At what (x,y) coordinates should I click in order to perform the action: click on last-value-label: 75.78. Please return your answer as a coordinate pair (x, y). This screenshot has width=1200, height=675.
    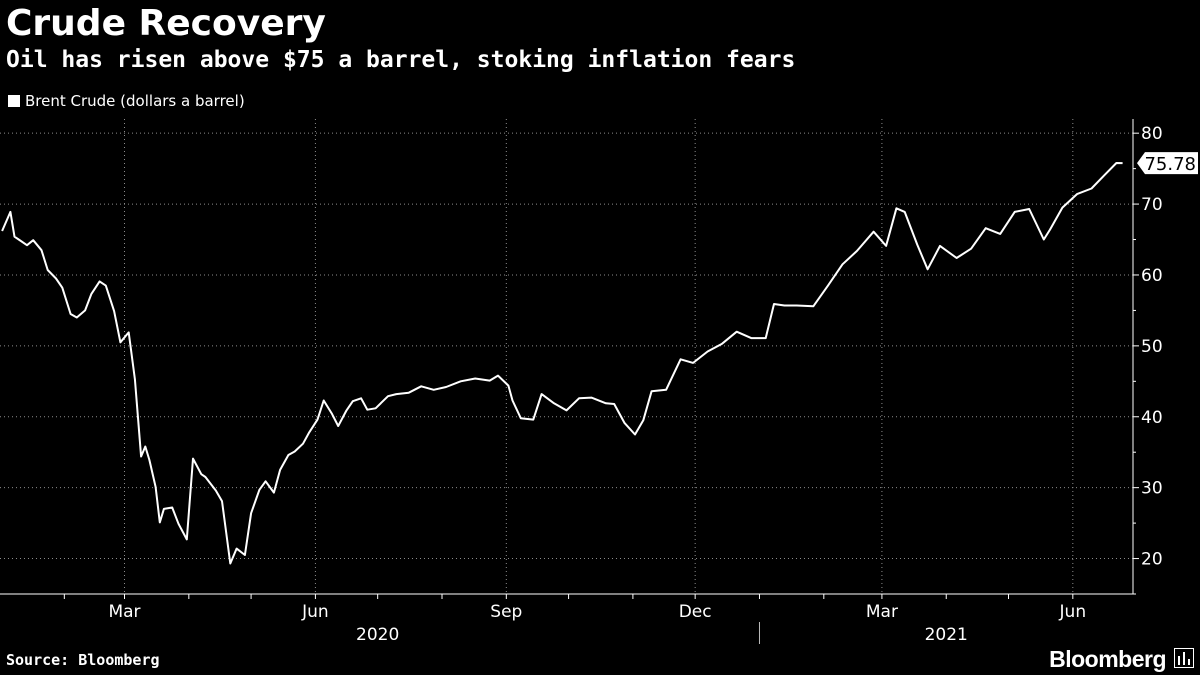
    Looking at the image, I should click on (1170, 164).